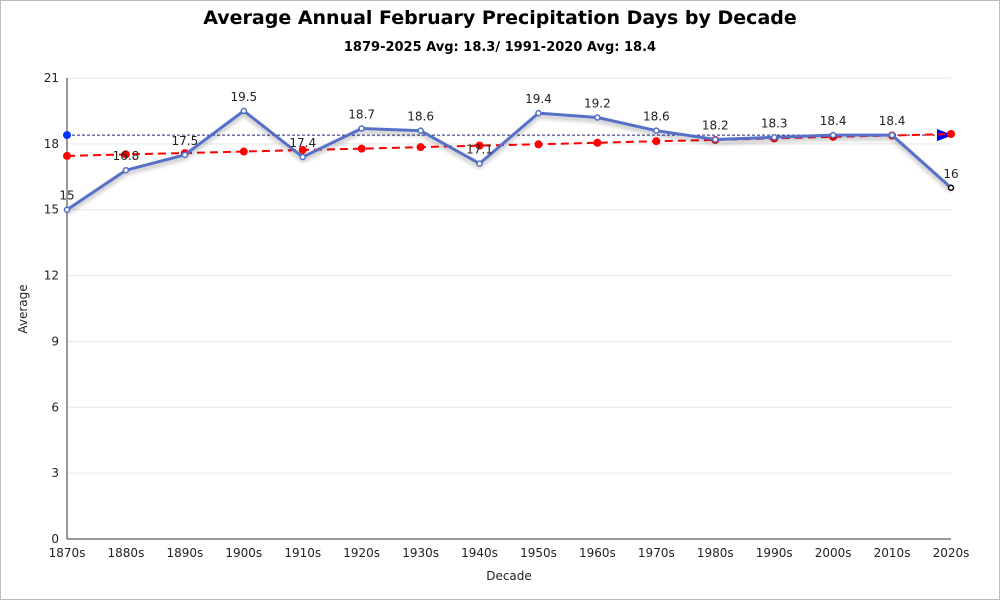 This screenshot has width=1000, height=600. I want to click on data-label: 15, so click(66, 196).